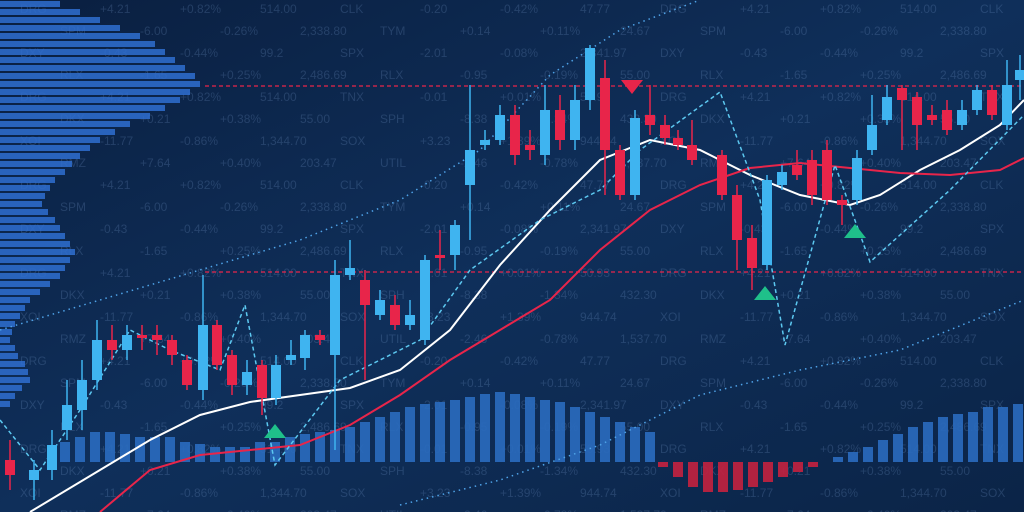  I want to click on ticker-text: SPM, so click(713, 383).